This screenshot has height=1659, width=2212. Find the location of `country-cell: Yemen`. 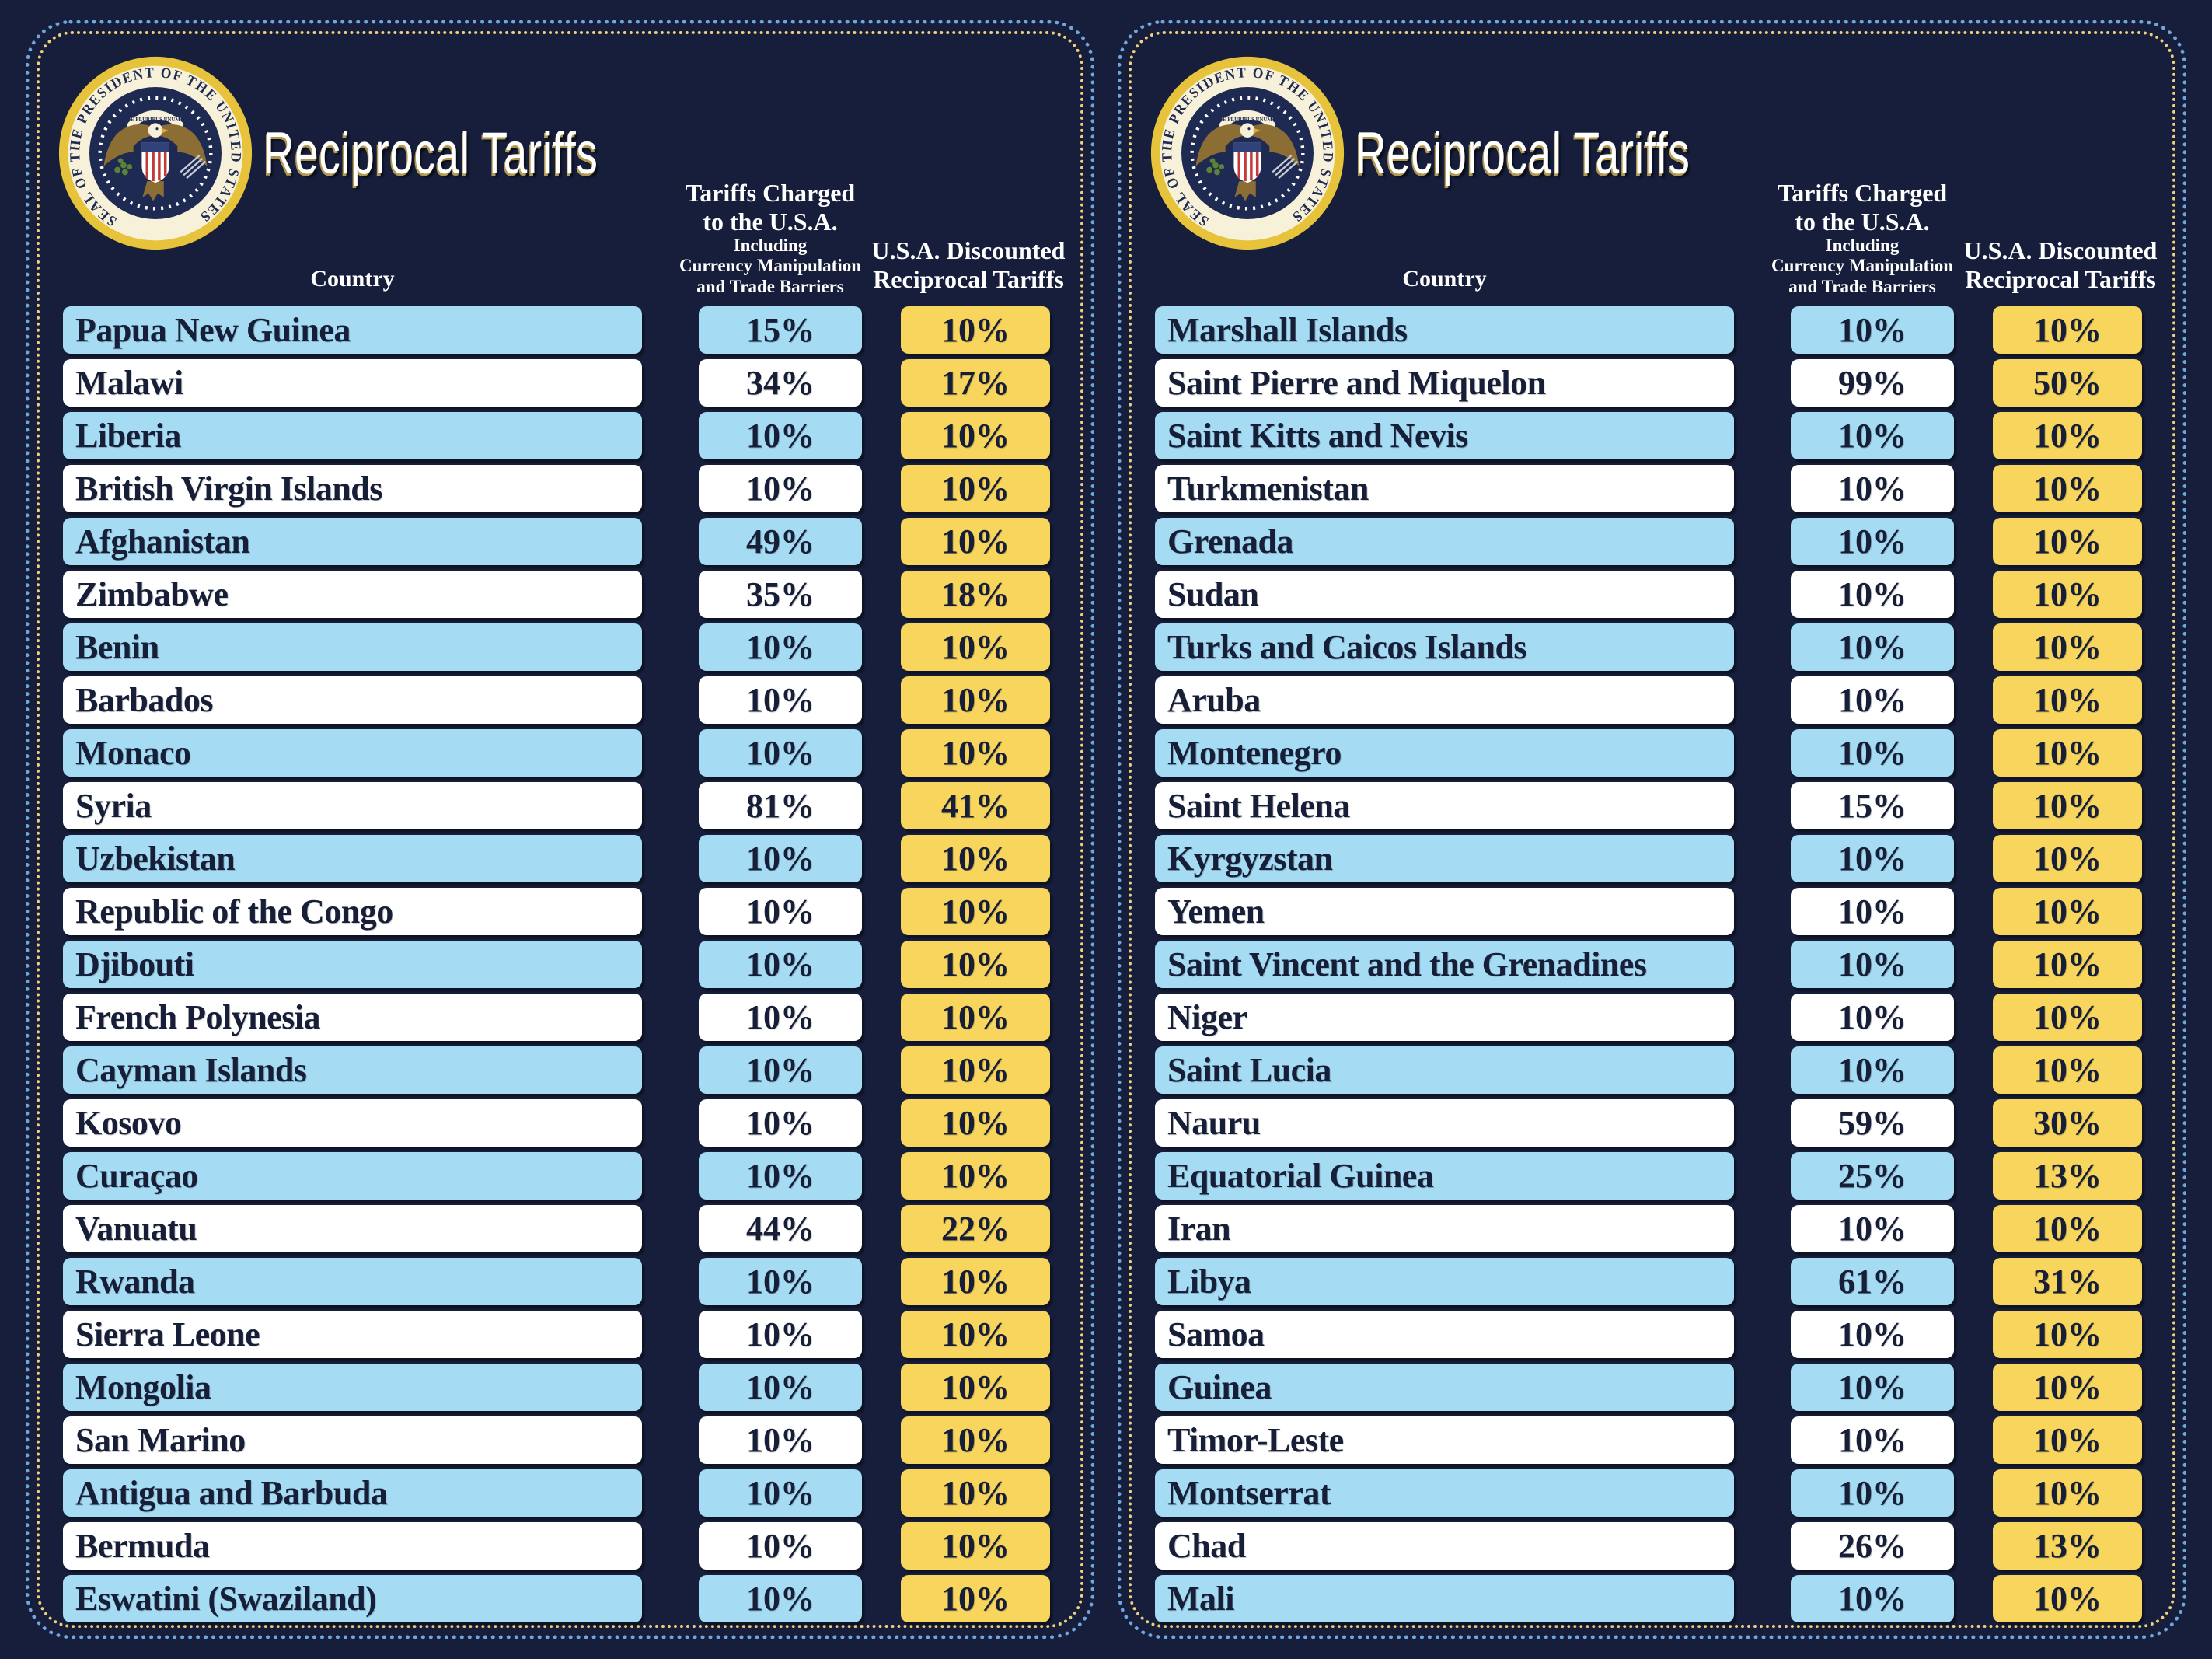

country-cell: Yemen is located at coordinates (1444, 911).